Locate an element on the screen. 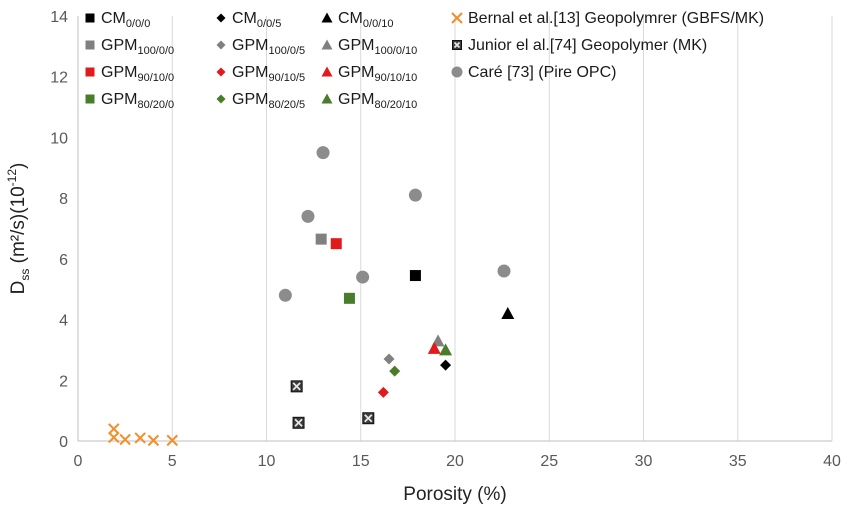 This screenshot has width=845, height=506. legend-item-13: Junior el al.[74] Geopolymer (MK) is located at coordinates (579, 45).